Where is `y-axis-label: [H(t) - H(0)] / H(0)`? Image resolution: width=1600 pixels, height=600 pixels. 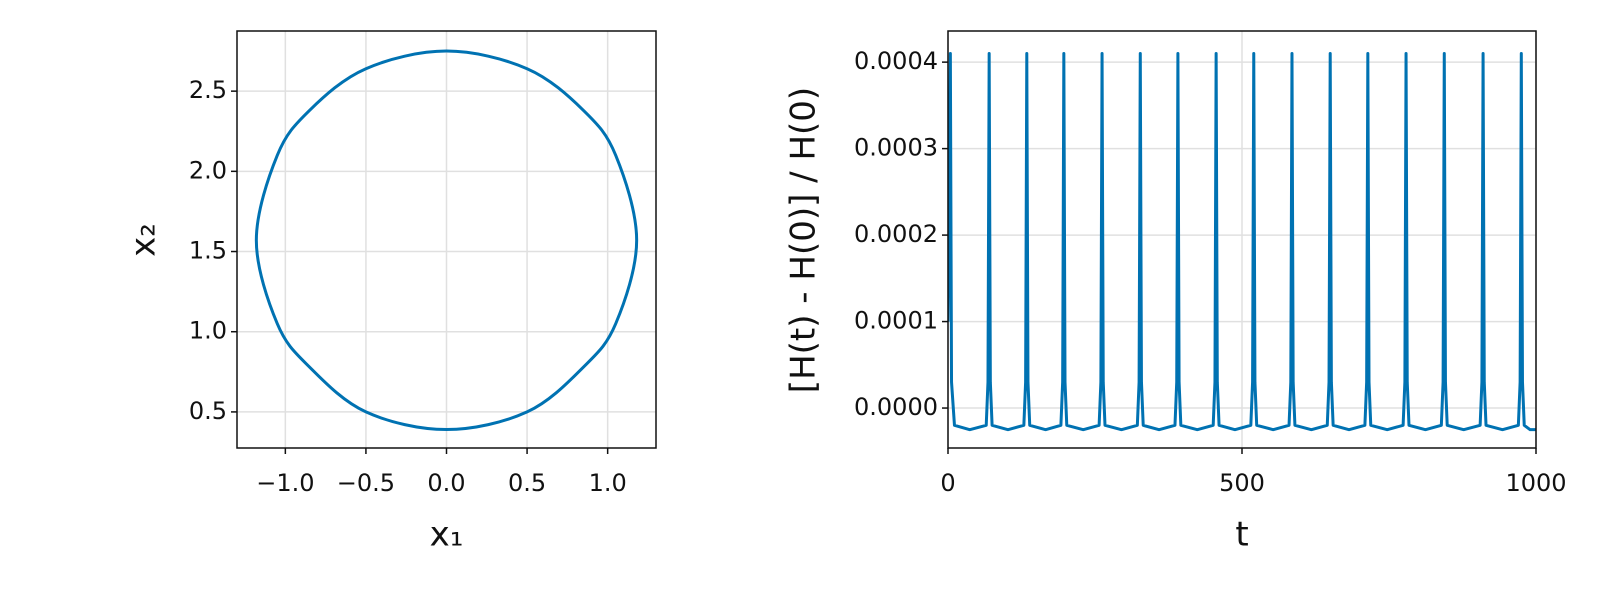 y-axis-label: [H(t) - H(0)] / H(0) is located at coordinates (804, 240).